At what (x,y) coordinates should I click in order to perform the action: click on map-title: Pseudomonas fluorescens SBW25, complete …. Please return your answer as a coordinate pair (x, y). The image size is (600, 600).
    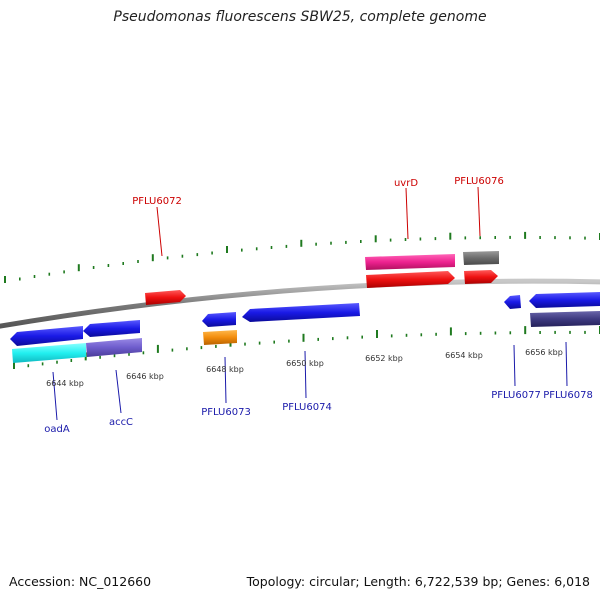
    Looking at the image, I should click on (300, 17).